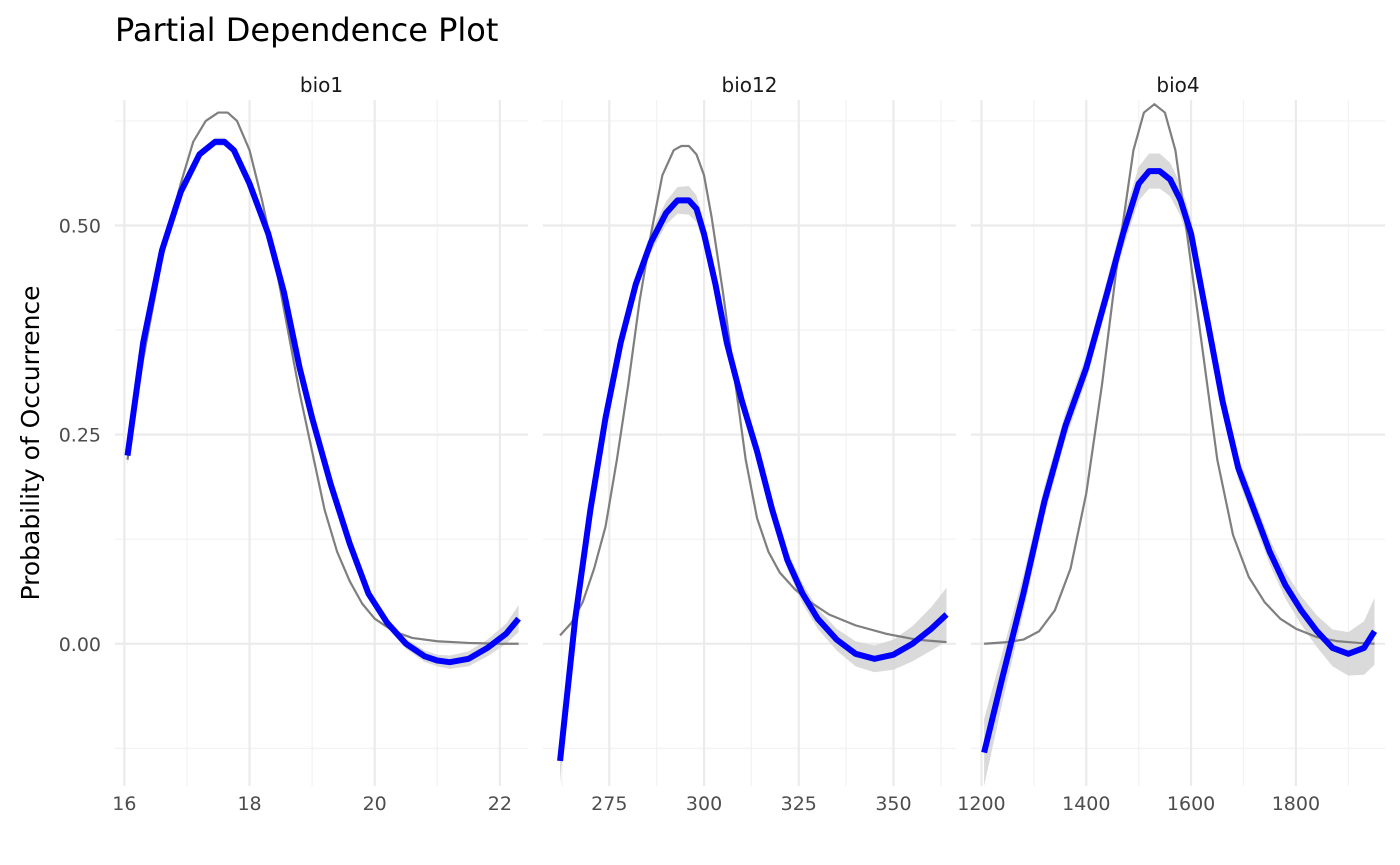 This screenshot has width=1400, height=865. What do you see at coordinates (1177, 85) in the screenshot?
I see `strip-label: bio4` at bounding box center [1177, 85].